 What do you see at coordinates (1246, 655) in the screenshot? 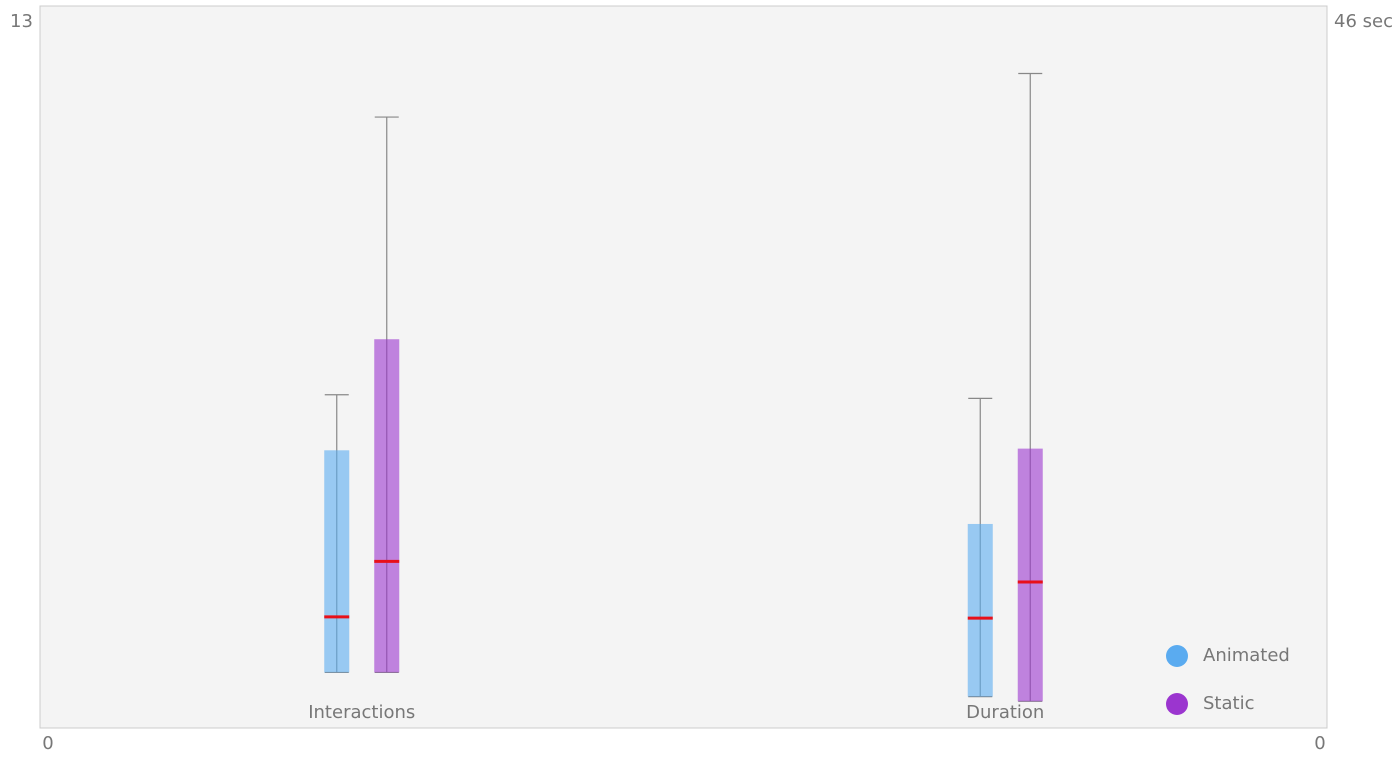
I see `legend-label: Animated` at bounding box center [1246, 655].